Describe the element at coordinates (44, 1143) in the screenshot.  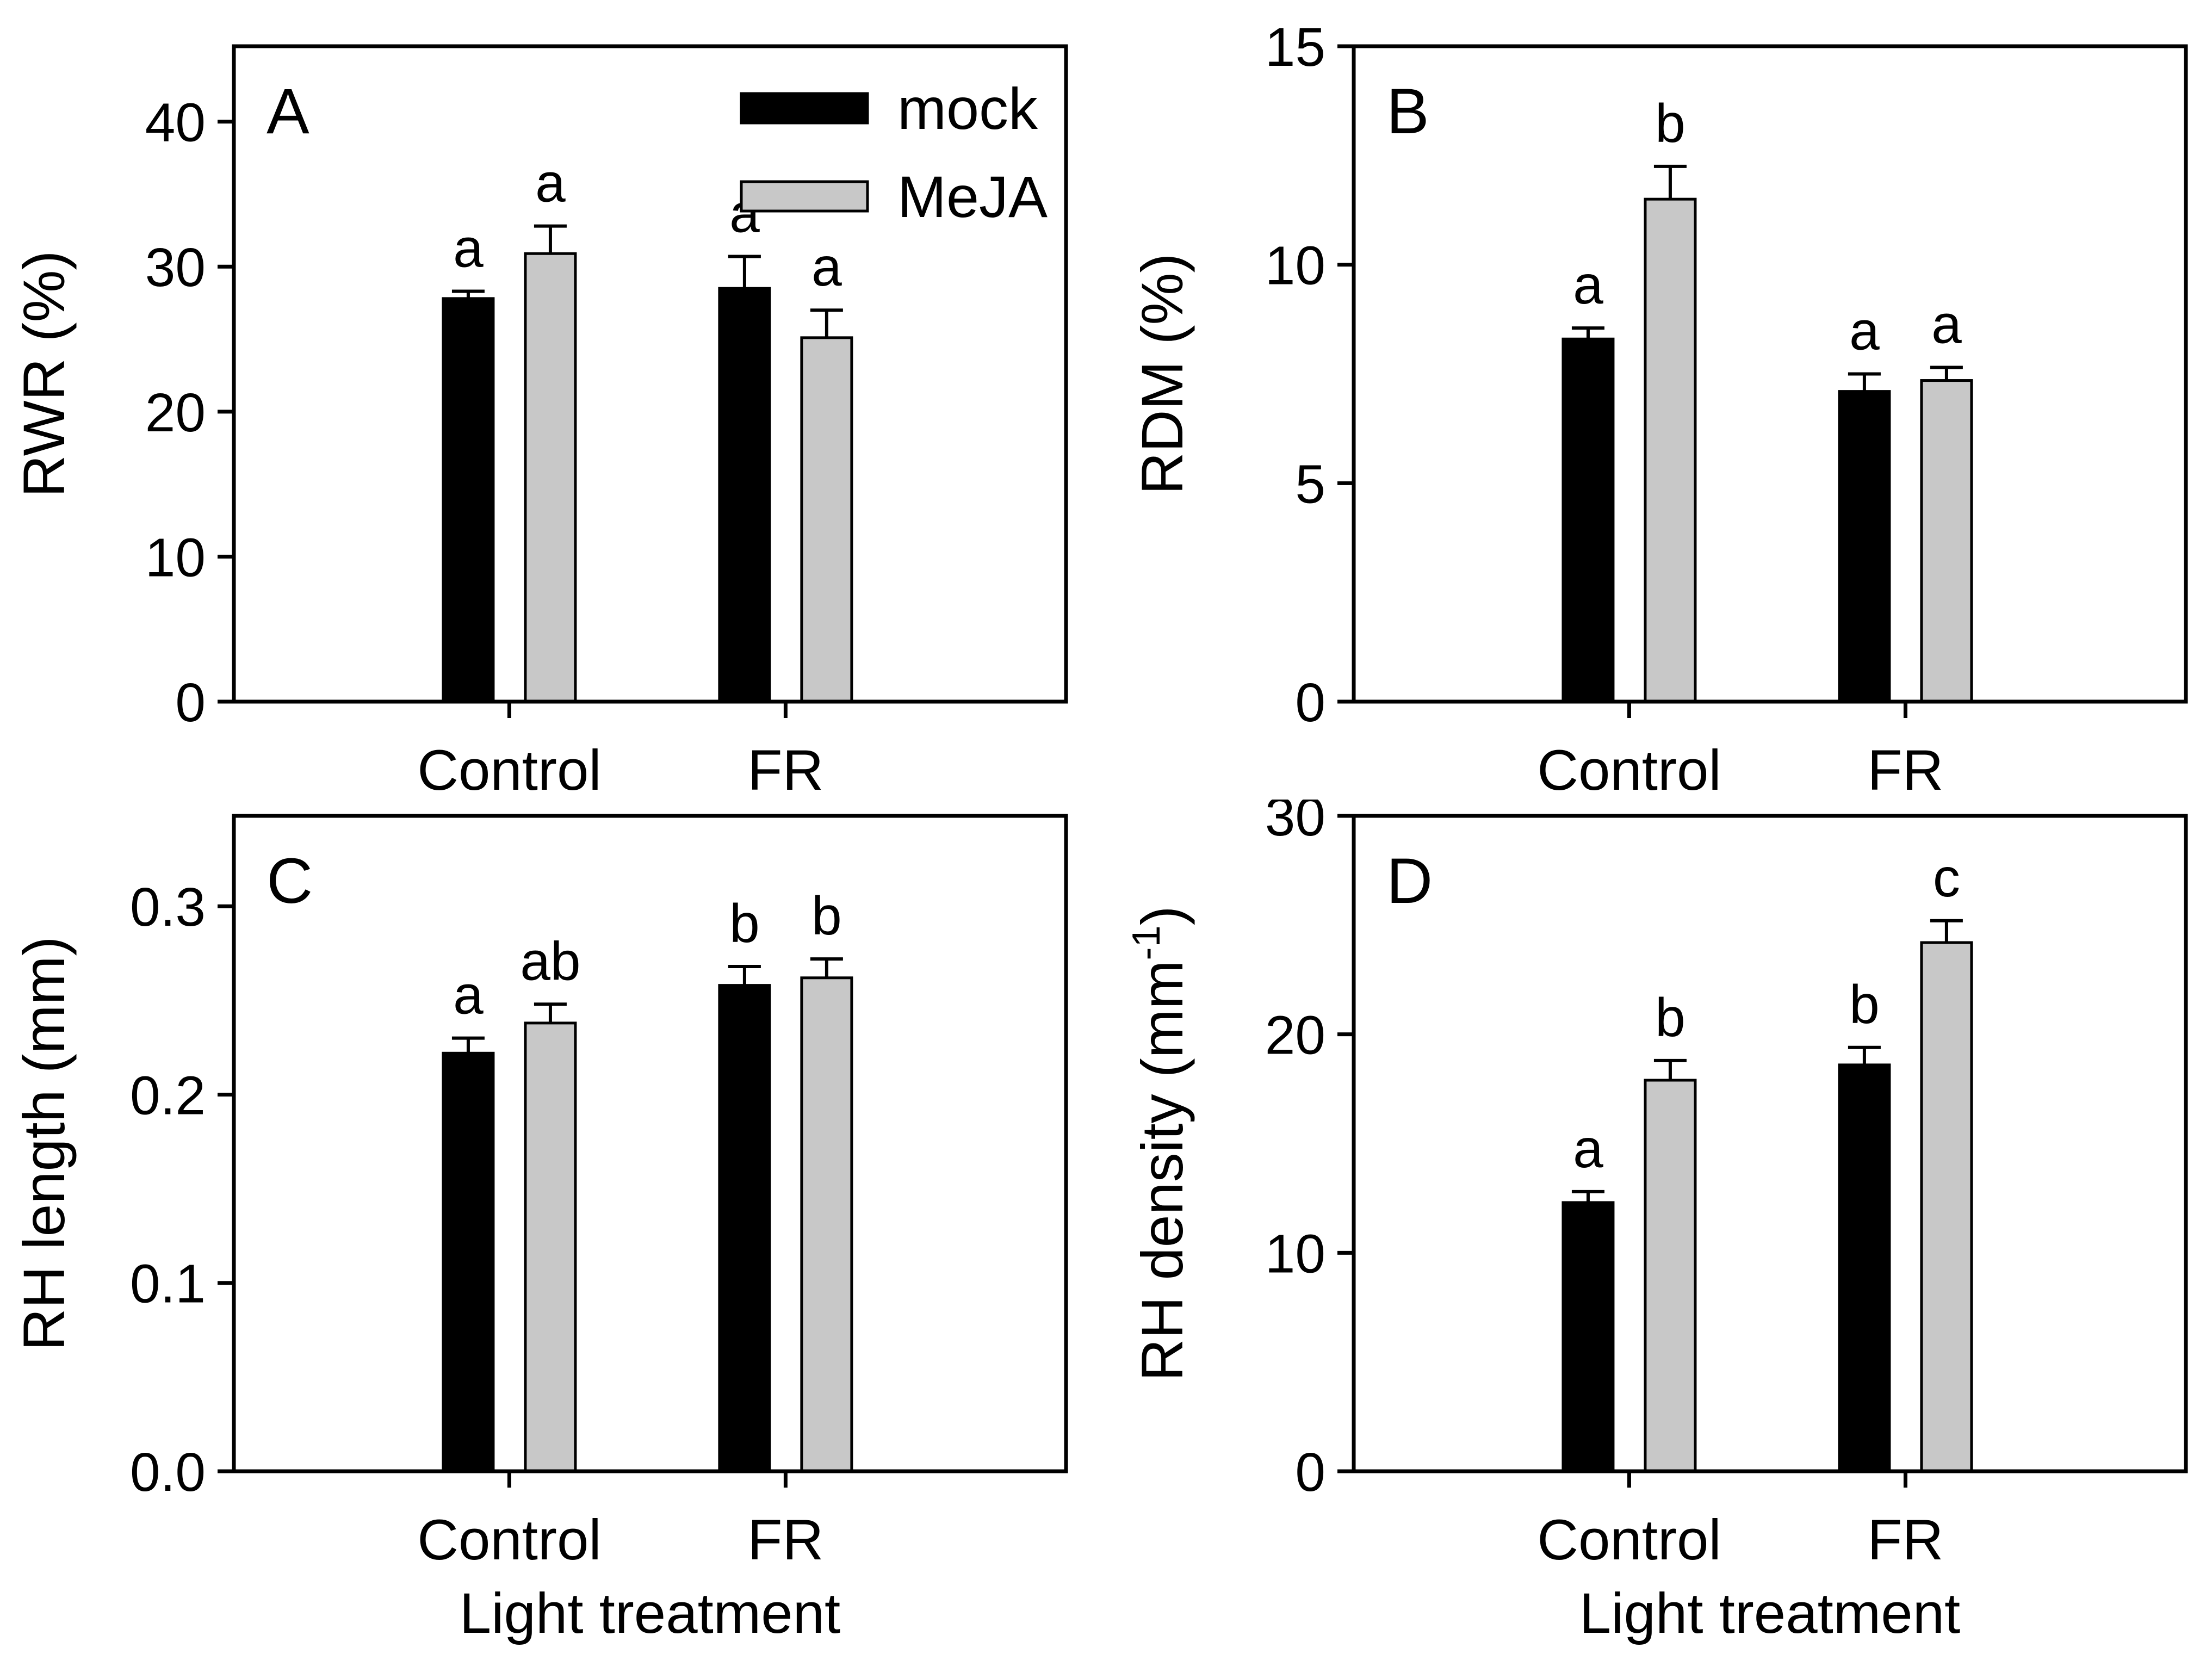
I see `y-axis-title: RH length (mm)` at that location.